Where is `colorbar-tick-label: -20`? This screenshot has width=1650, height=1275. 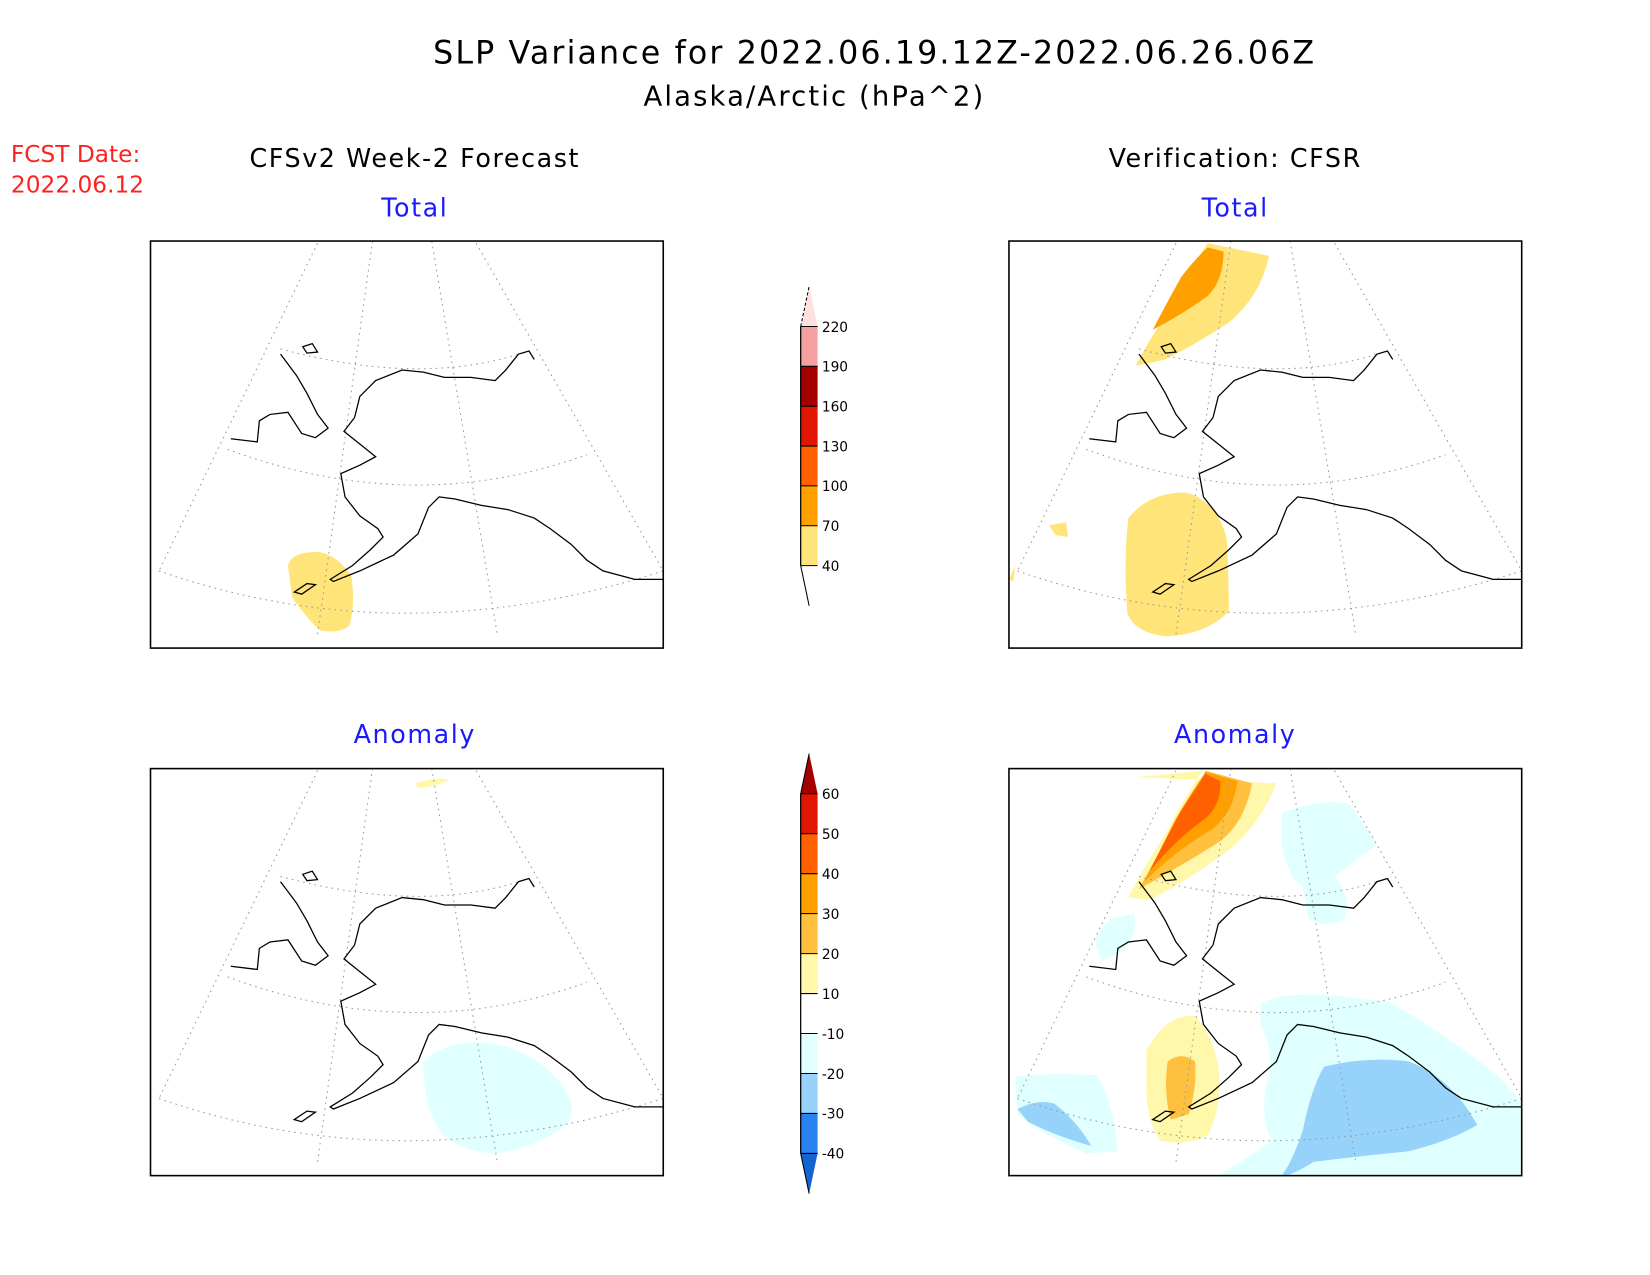 colorbar-tick-label: -20 is located at coordinates (833, 1075).